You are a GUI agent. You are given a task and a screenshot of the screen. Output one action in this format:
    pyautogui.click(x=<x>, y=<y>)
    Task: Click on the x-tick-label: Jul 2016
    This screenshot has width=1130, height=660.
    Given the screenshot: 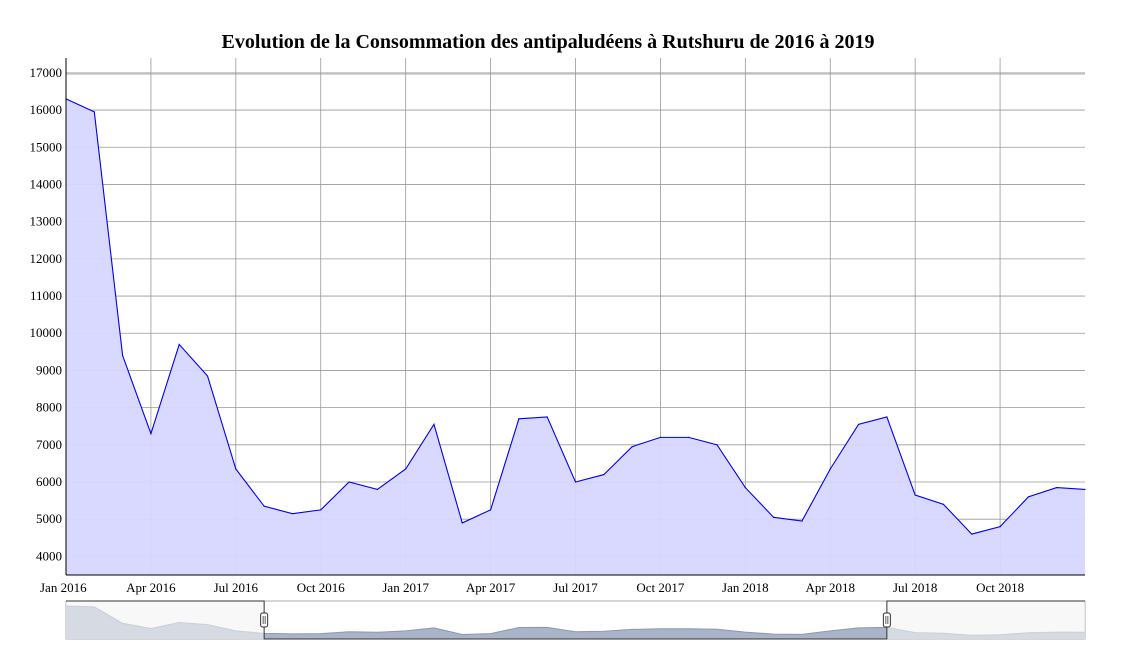 What is the action you would take?
    pyautogui.click(x=236, y=587)
    